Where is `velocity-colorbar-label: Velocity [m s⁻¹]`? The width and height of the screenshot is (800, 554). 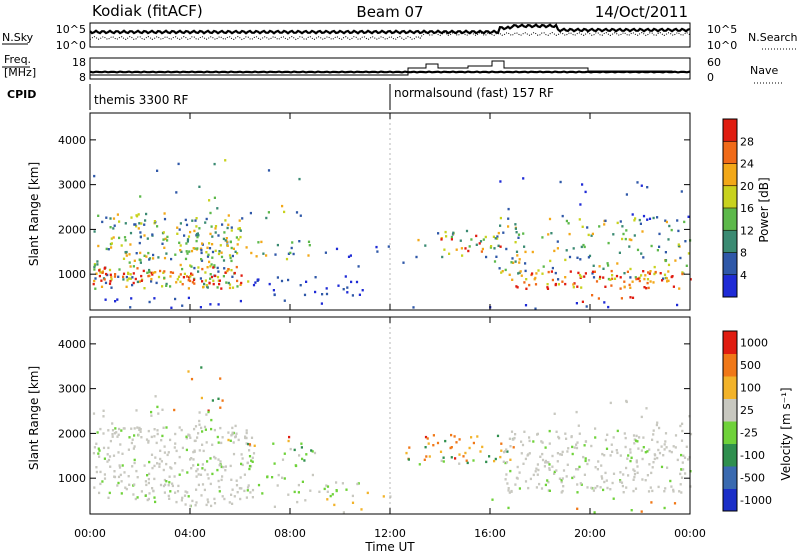 velocity-colorbar-label: Velocity [m s⁻¹] is located at coordinates (786, 433).